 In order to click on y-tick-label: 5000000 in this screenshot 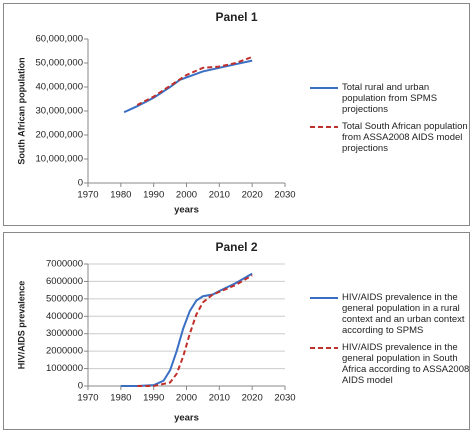, I will do `click(64, 298)`.